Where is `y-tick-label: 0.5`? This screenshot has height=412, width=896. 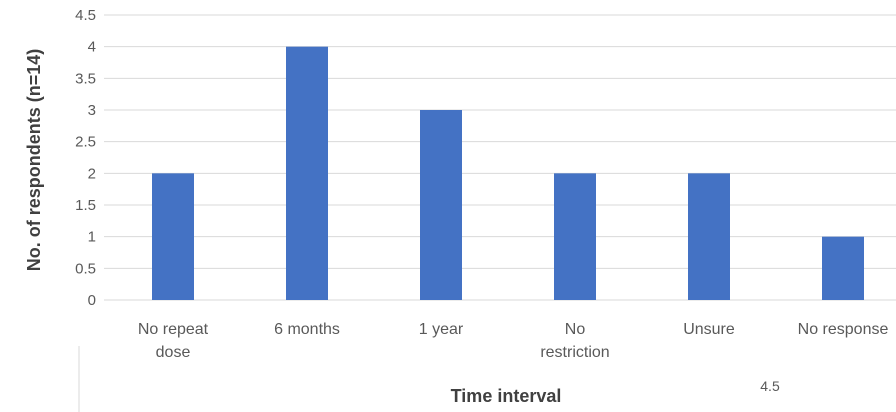 y-tick-label: 0.5 is located at coordinates (85, 268).